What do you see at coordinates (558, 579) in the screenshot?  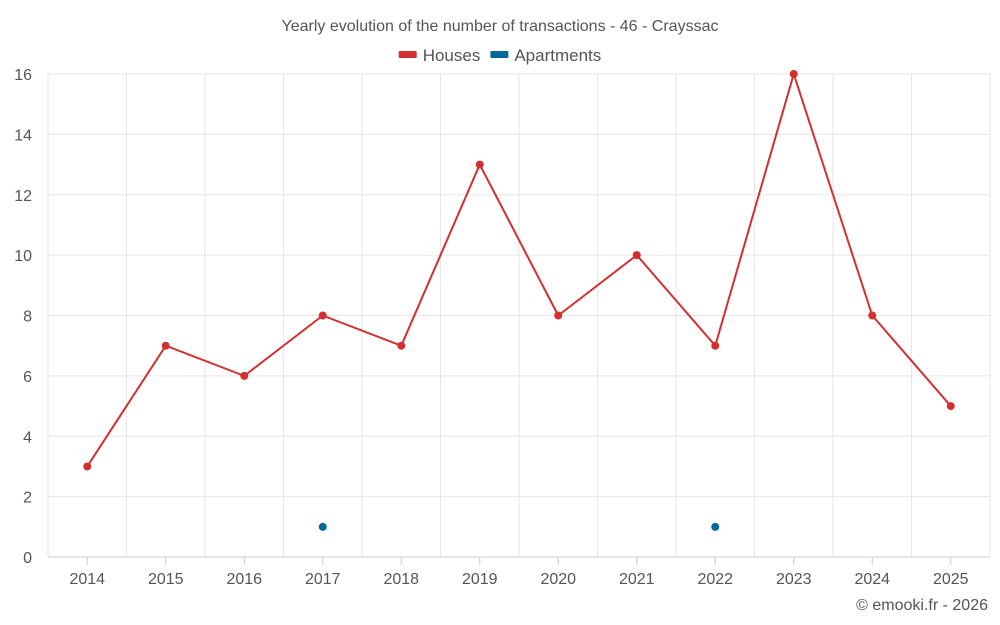 I see `x-tick-label: 2020` at bounding box center [558, 579].